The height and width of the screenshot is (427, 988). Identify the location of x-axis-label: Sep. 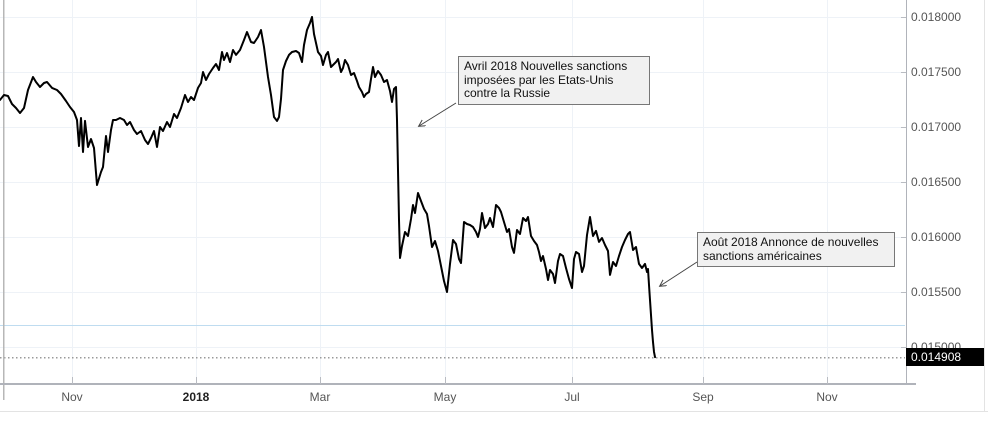
(703, 397).